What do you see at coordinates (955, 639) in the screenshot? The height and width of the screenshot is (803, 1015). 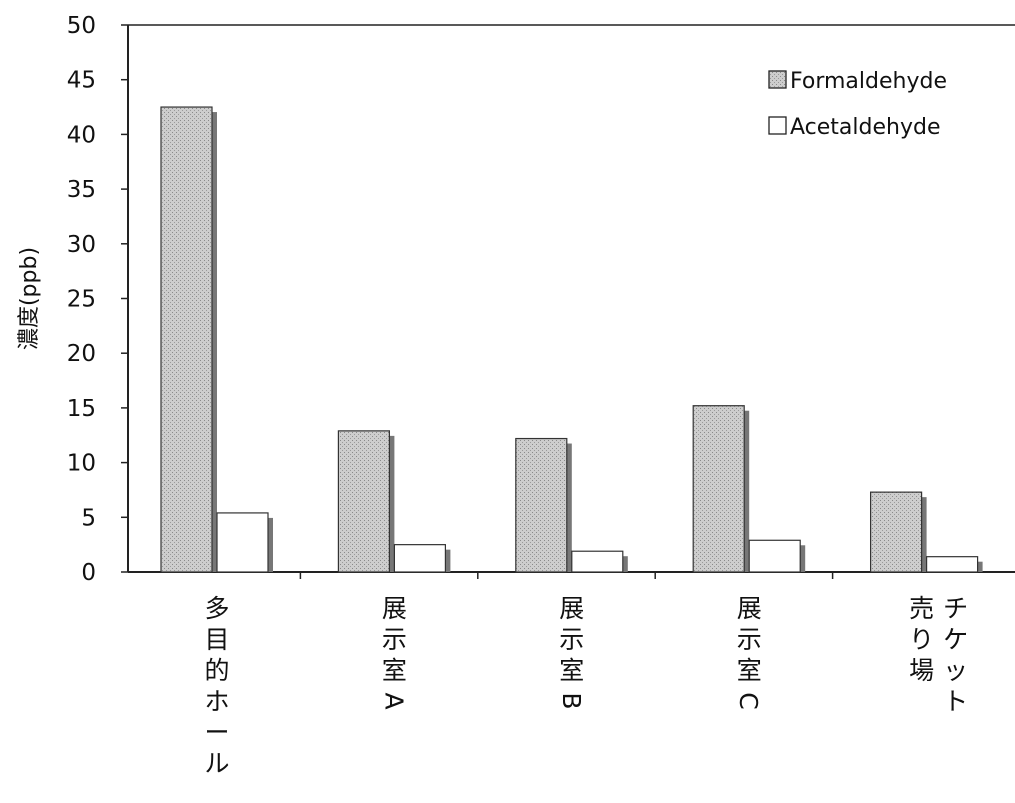 I see `category-label-char: ケ` at bounding box center [955, 639].